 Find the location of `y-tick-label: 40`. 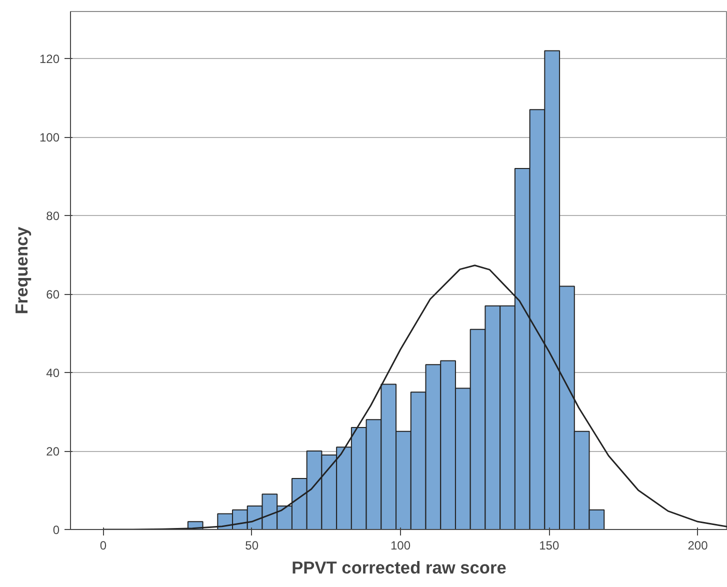

y-tick-label: 40 is located at coordinates (53, 373).